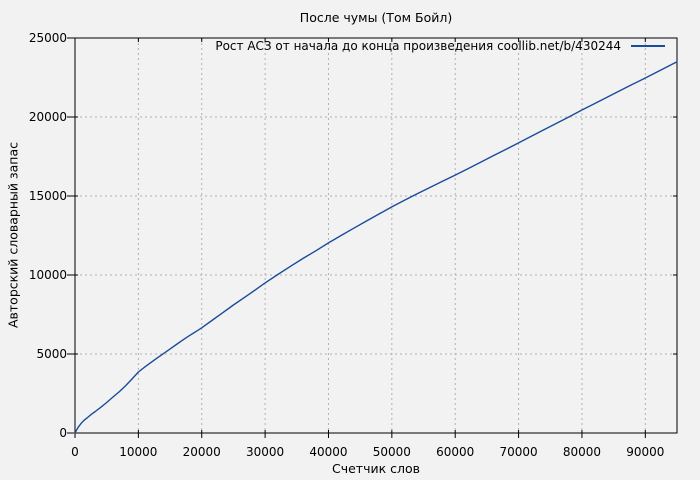 The image size is (700, 480). I want to click on y-tick-label: 0, so click(63, 433).